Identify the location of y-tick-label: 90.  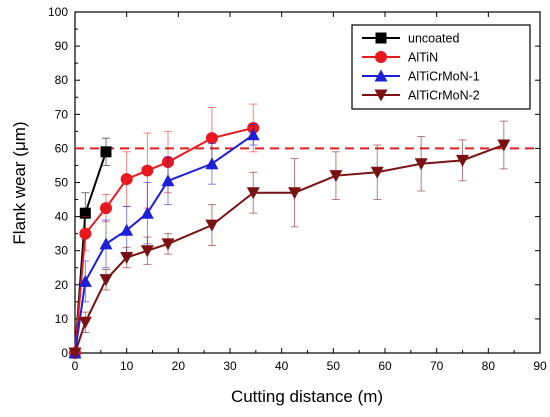
(62, 46).